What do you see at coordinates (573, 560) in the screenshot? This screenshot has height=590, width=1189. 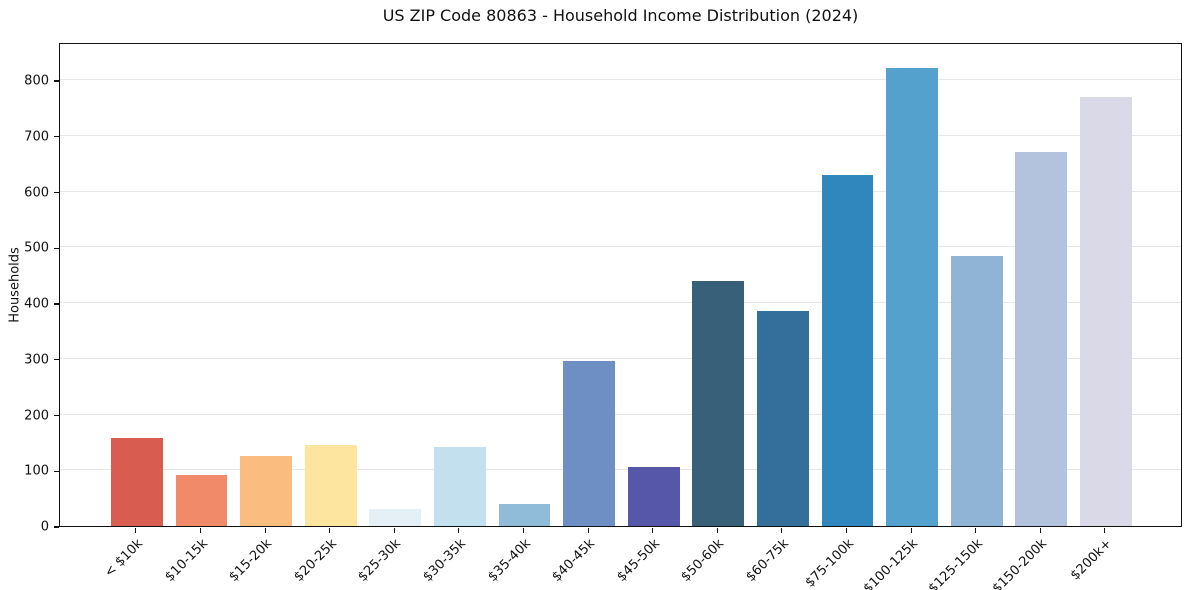 I see `x-tick-label: $40-45k` at bounding box center [573, 560].